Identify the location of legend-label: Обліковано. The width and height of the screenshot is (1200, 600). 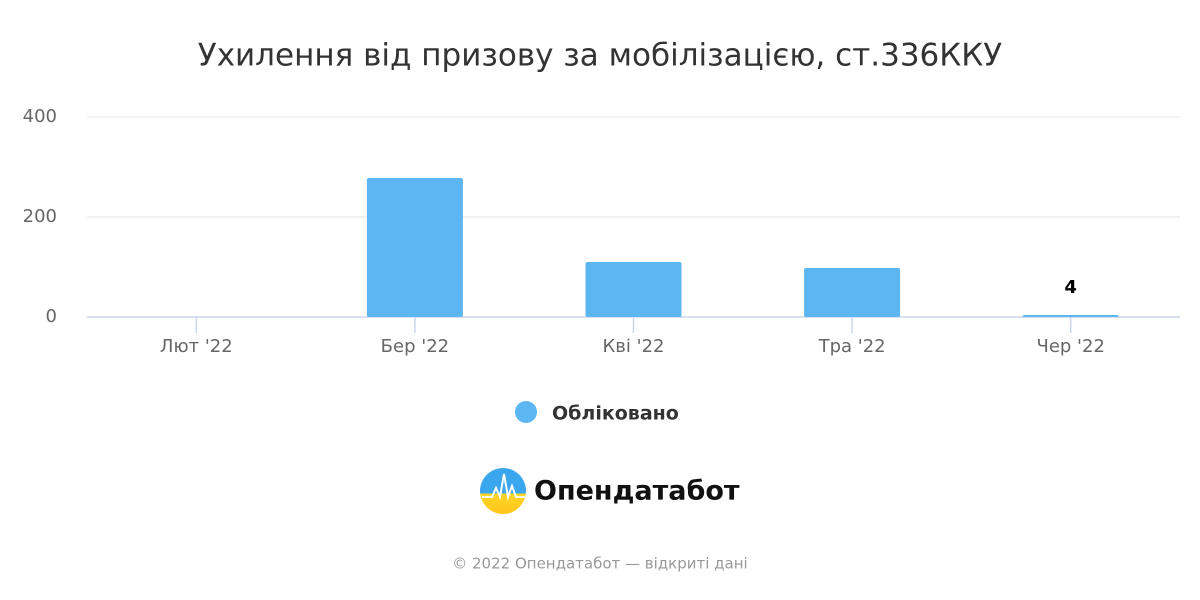
(615, 414).